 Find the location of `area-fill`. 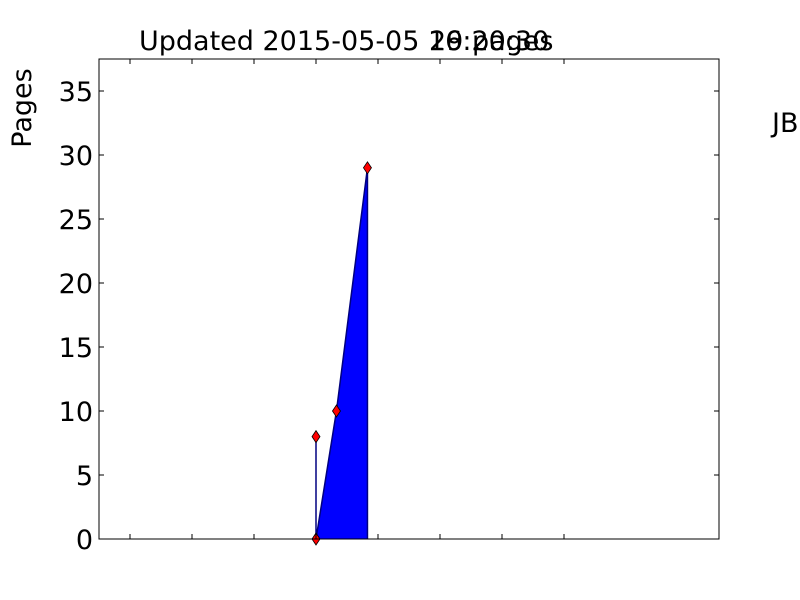

area-fill is located at coordinates (342, 353).